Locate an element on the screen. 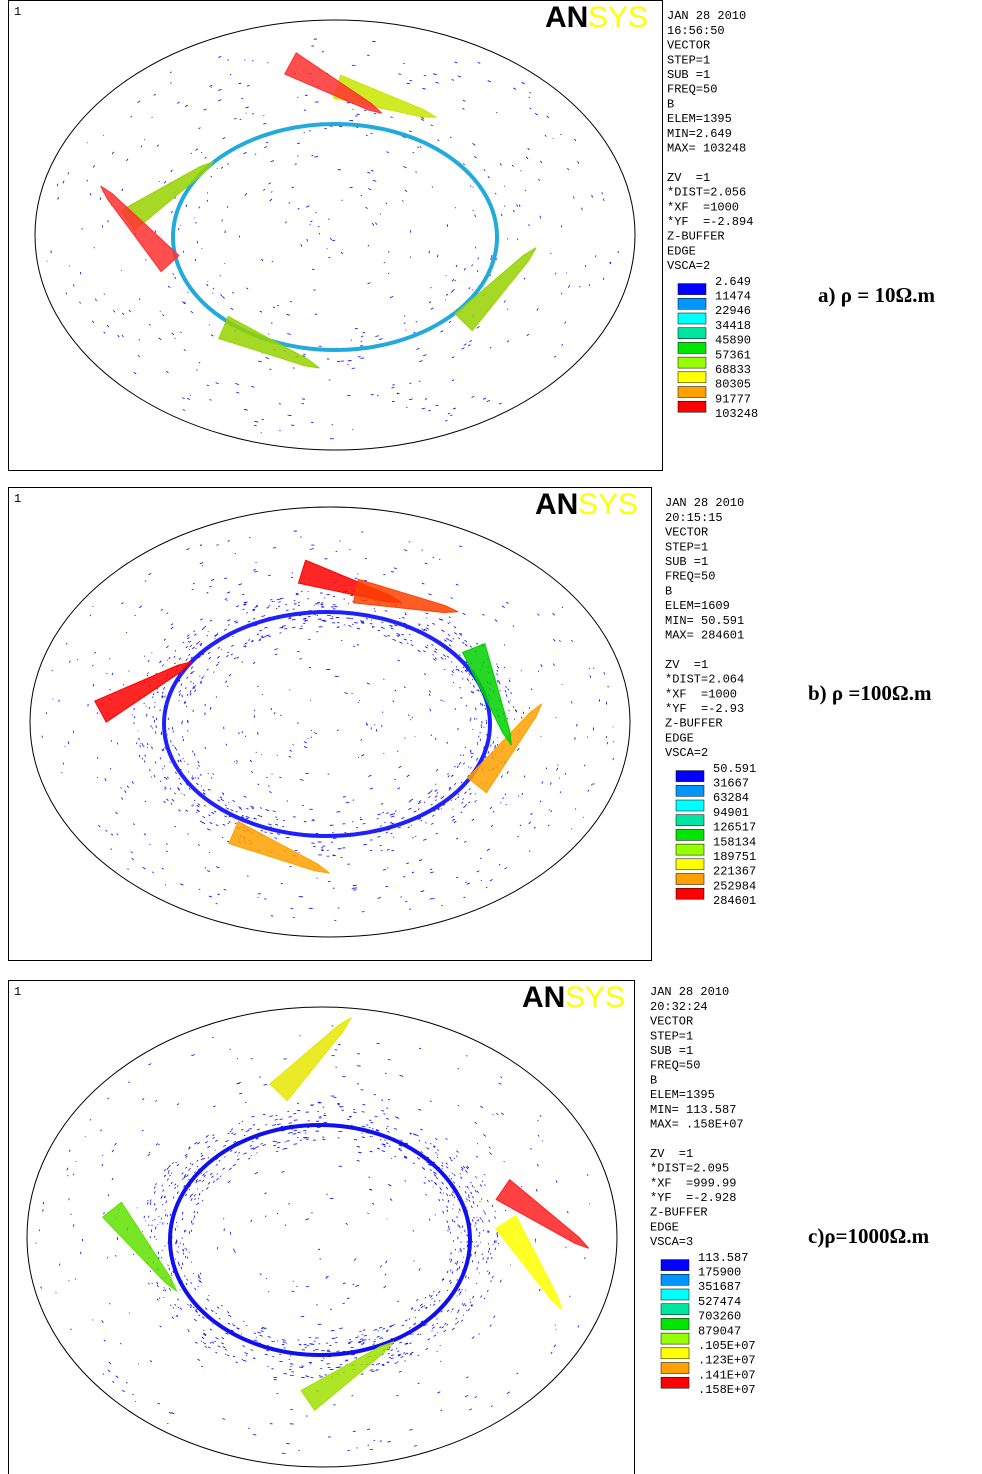 This screenshot has width=982, height=1474. legend-label: 113.587 is located at coordinates (723, 1258).